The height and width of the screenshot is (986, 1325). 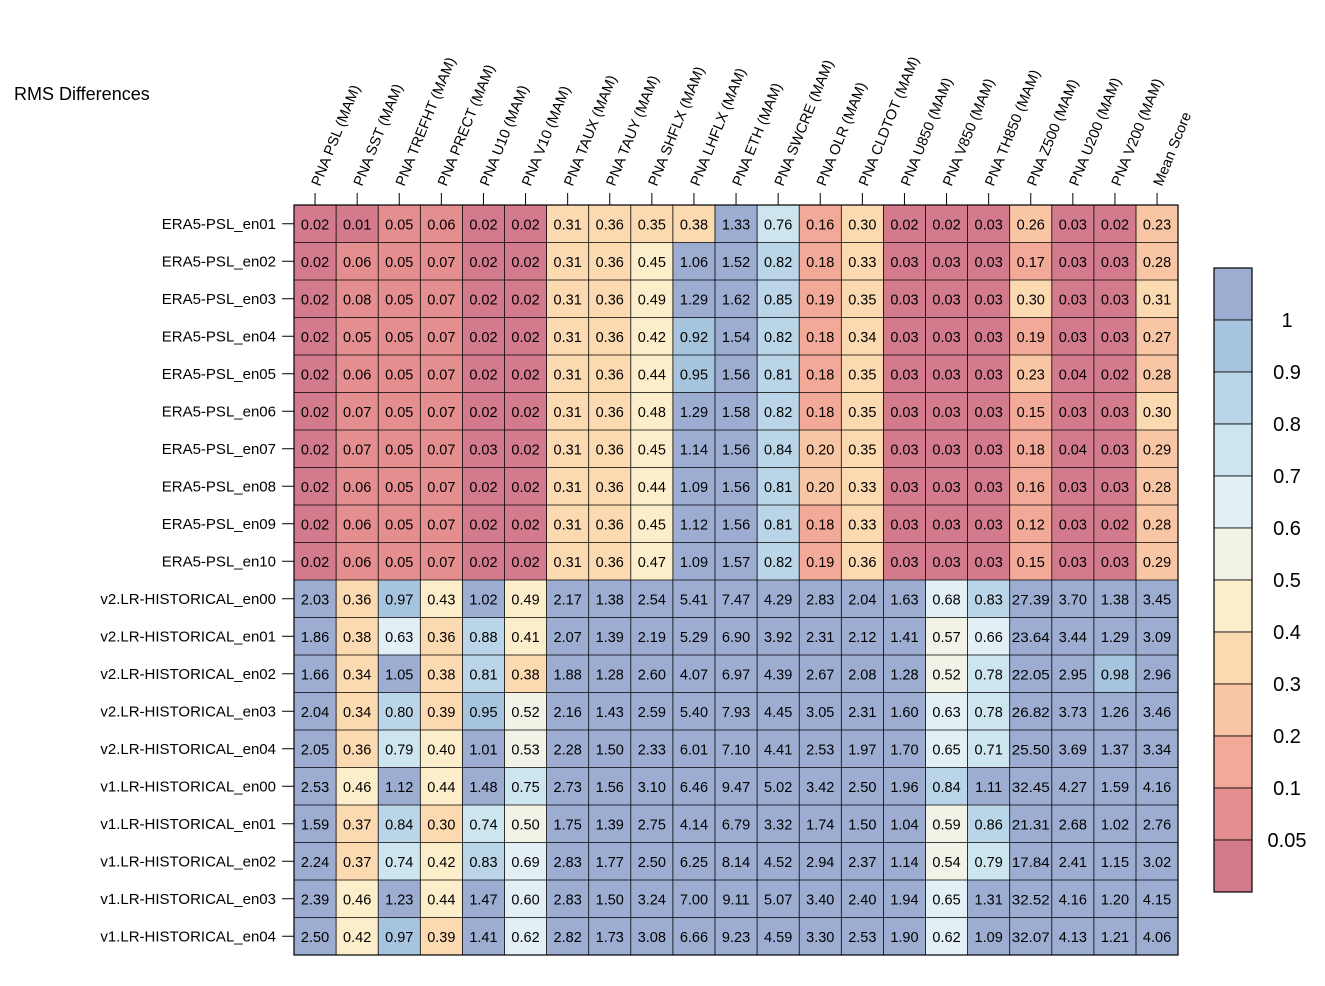 What do you see at coordinates (778, 563) in the screenshot?
I see `cell-value-label: 0.82` at bounding box center [778, 563].